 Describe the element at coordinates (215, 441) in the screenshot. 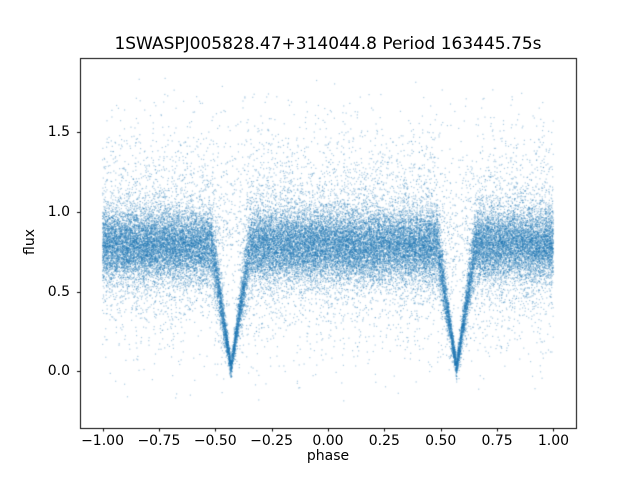

I see `x-tick-label: −0.50` at that location.